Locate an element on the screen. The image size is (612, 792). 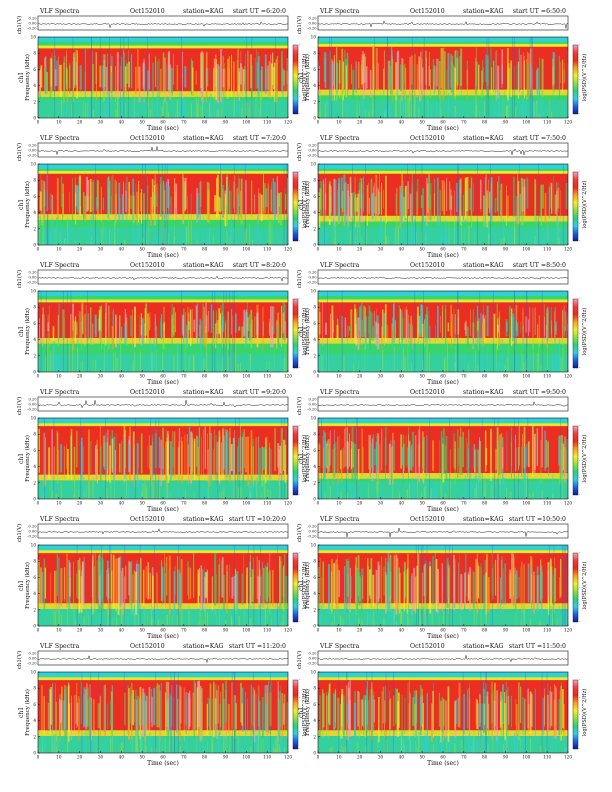
x-tick-label: 100 is located at coordinates (246, 249).